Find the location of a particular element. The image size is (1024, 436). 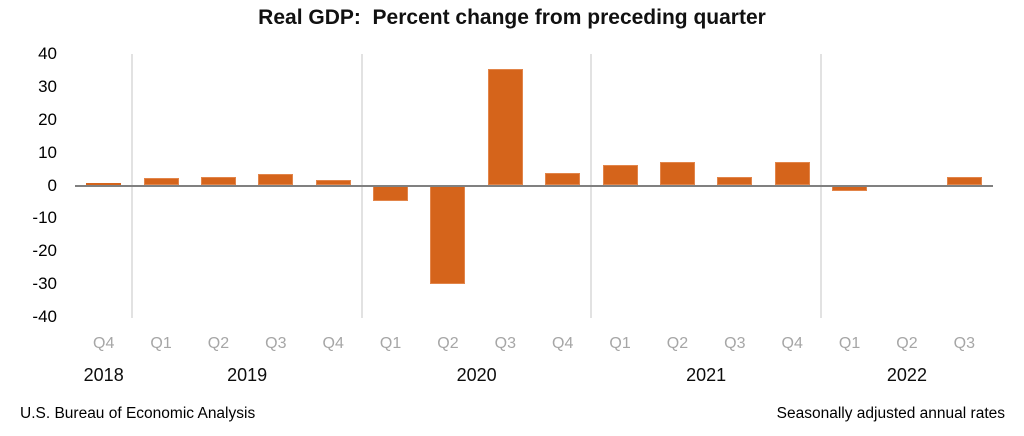

source-attribution: U.S. Bureau of Economic Analysis is located at coordinates (138, 413).